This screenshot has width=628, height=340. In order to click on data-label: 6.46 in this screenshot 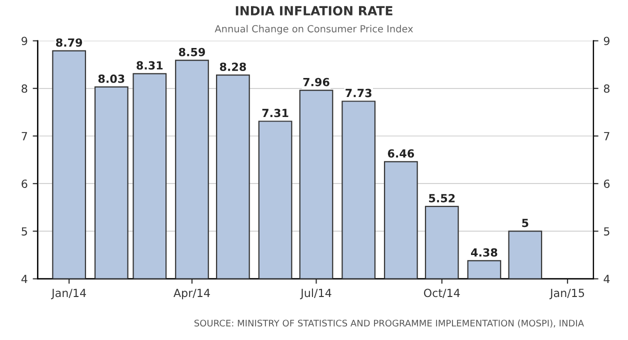, I will do `click(401, 153)`.